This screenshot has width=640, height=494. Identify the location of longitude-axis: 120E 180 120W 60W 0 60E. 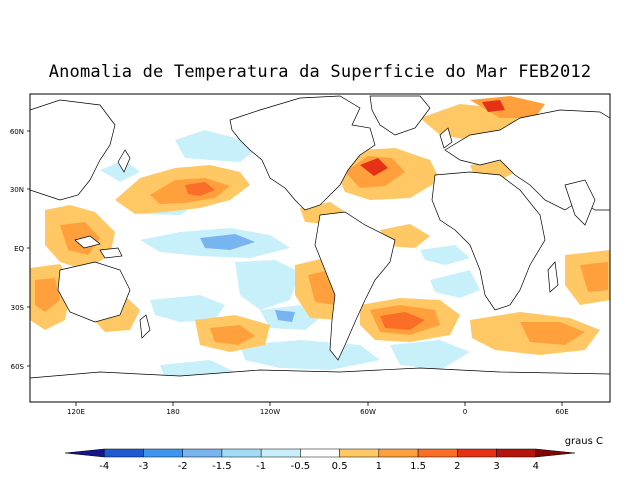
(318, 409).